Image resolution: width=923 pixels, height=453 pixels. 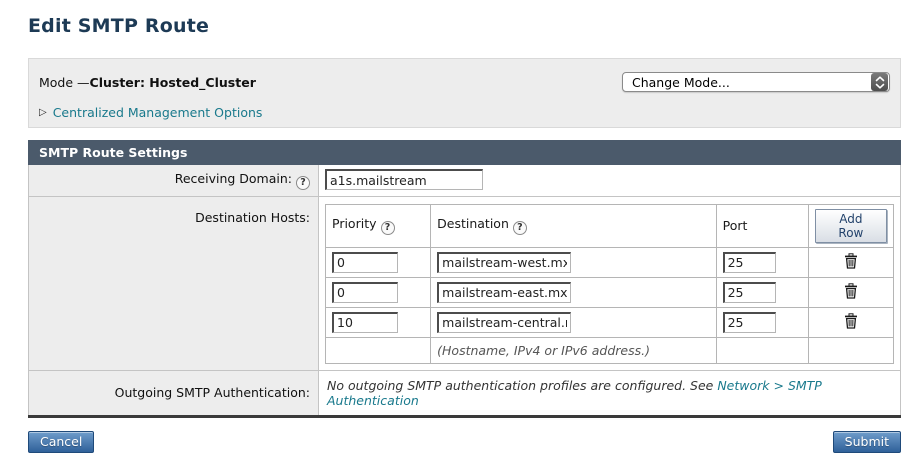 I want to click on port-column-header-cell: Port, so click(x=762, y=225).